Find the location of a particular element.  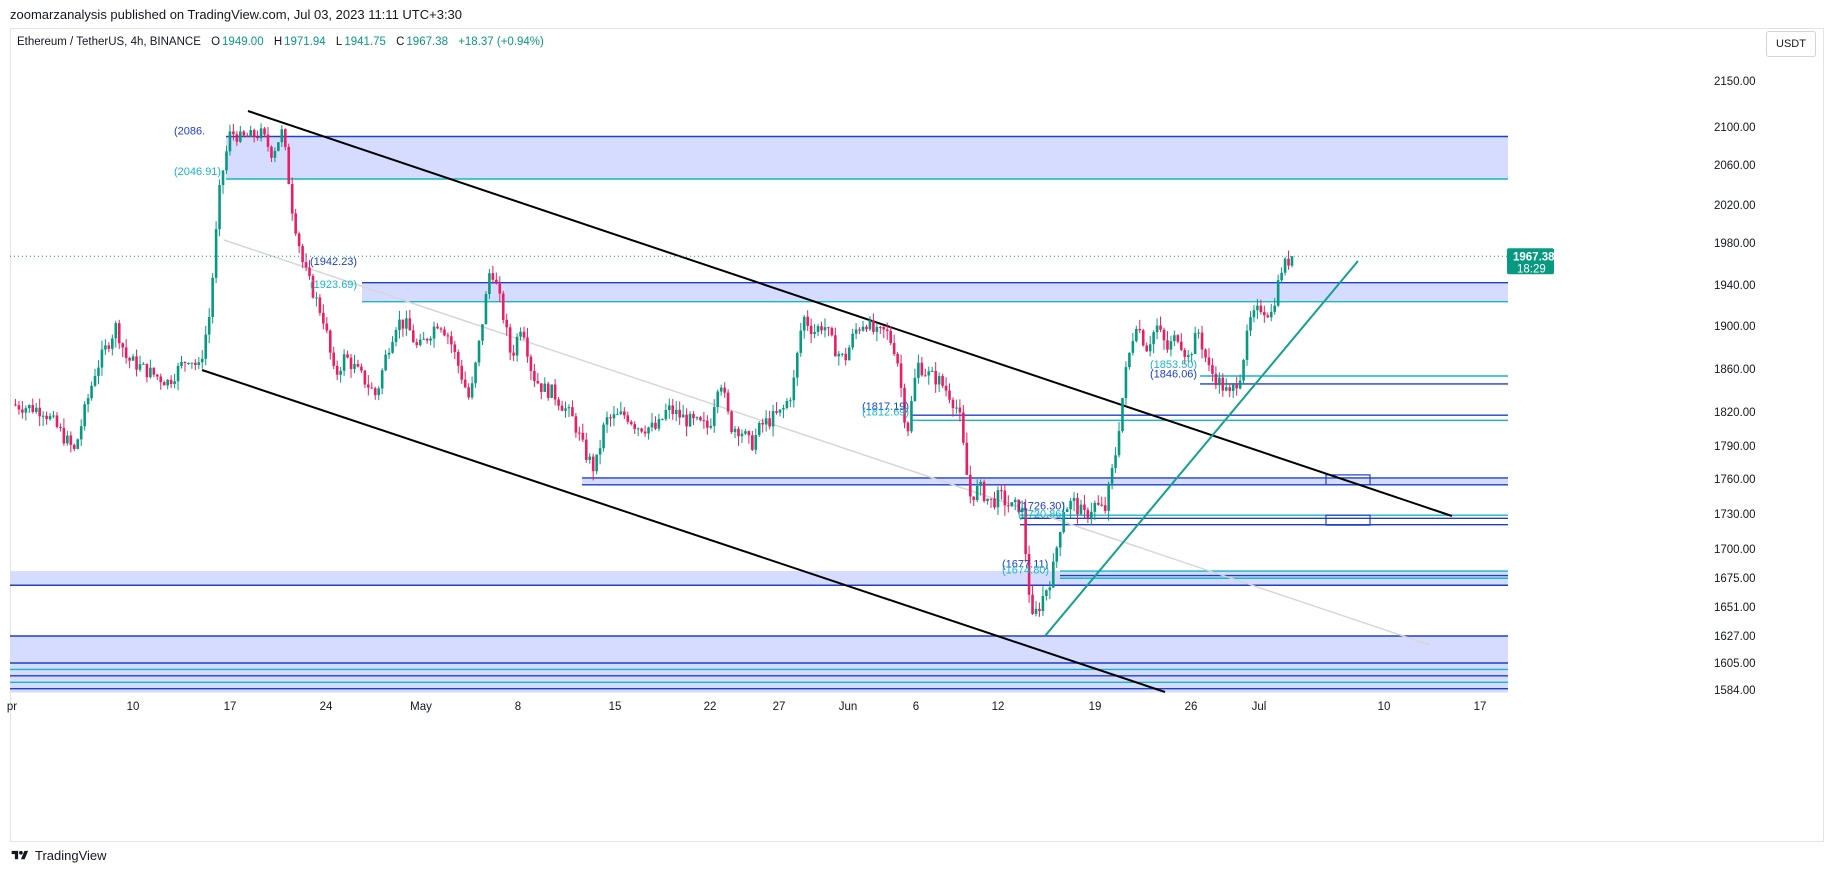

ascending-trendline is located at coordinates (1201, 448).